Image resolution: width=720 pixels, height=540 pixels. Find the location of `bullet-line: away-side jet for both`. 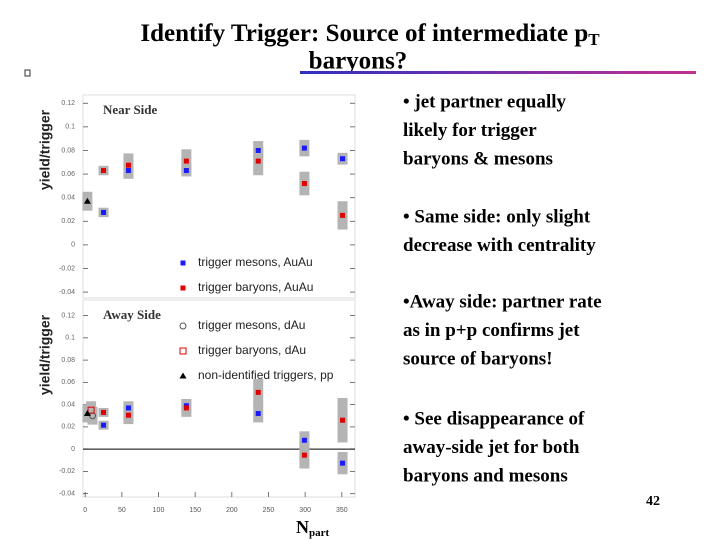

bullet-line: away-side jet for both is located at coordinates (491, 447).